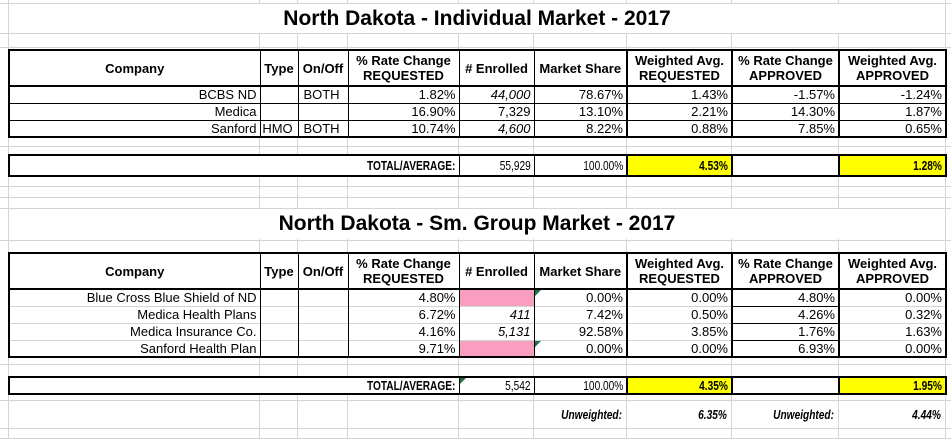 The image size is (951, 439). I want to click on unweighted-approved-value: 4.44%, so click(891, 414).